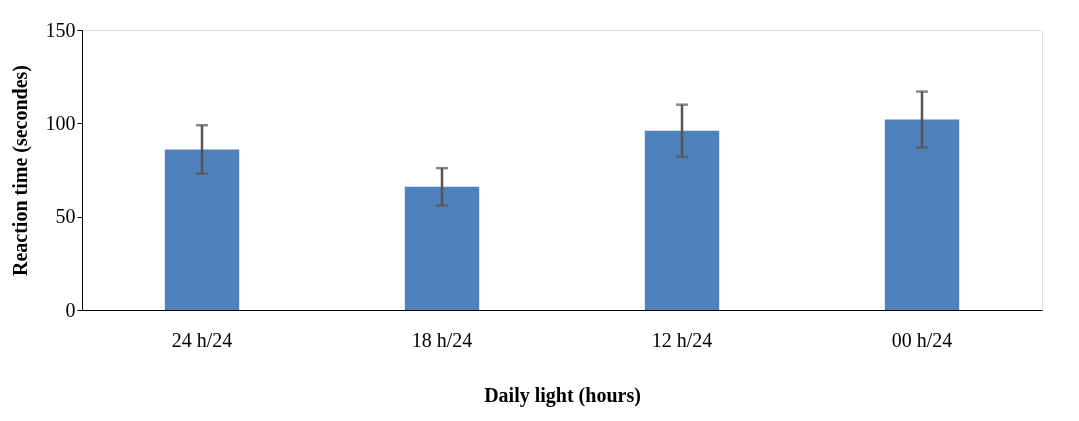 The image size is (1079, 421). I want to click on y-axis-title: Reaction time (secondes), so click(20, 170).